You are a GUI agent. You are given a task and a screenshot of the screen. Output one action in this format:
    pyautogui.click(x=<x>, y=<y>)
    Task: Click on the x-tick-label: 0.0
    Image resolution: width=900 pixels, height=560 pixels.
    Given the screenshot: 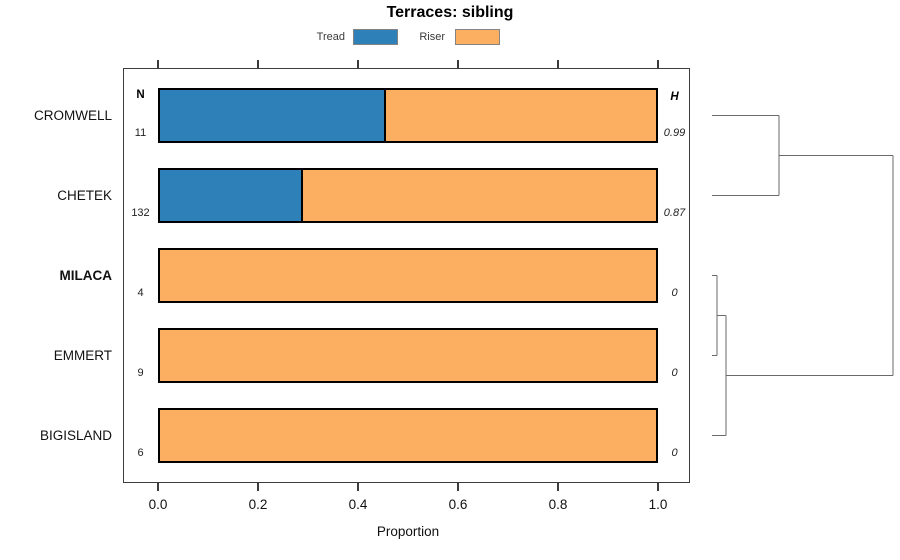 What is the action you would take?
    pyautogui.click(x=158, y=504)
    